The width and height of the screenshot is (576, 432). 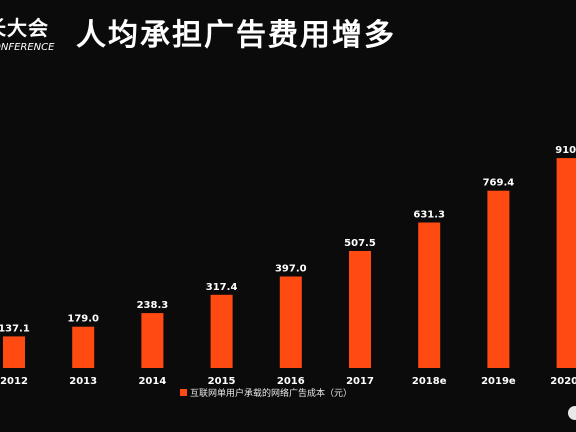 I want to click on category-label-2016: 2016, so click(x=291, y=381).